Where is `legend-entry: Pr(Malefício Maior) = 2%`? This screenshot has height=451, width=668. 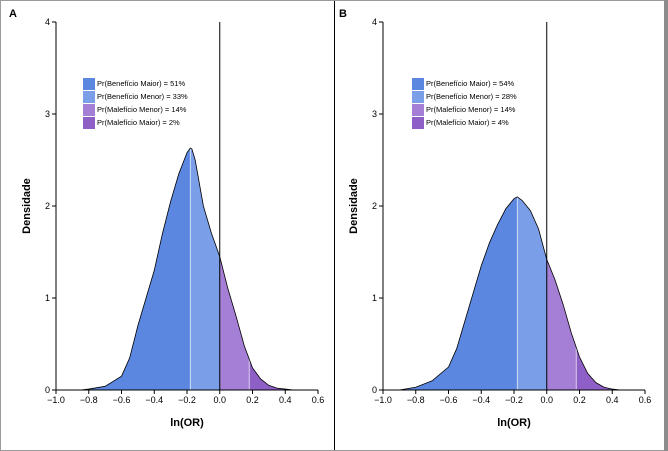
legend-entry: Pr(Malefício Maior) = 2% is located at coordinates (138, 122).